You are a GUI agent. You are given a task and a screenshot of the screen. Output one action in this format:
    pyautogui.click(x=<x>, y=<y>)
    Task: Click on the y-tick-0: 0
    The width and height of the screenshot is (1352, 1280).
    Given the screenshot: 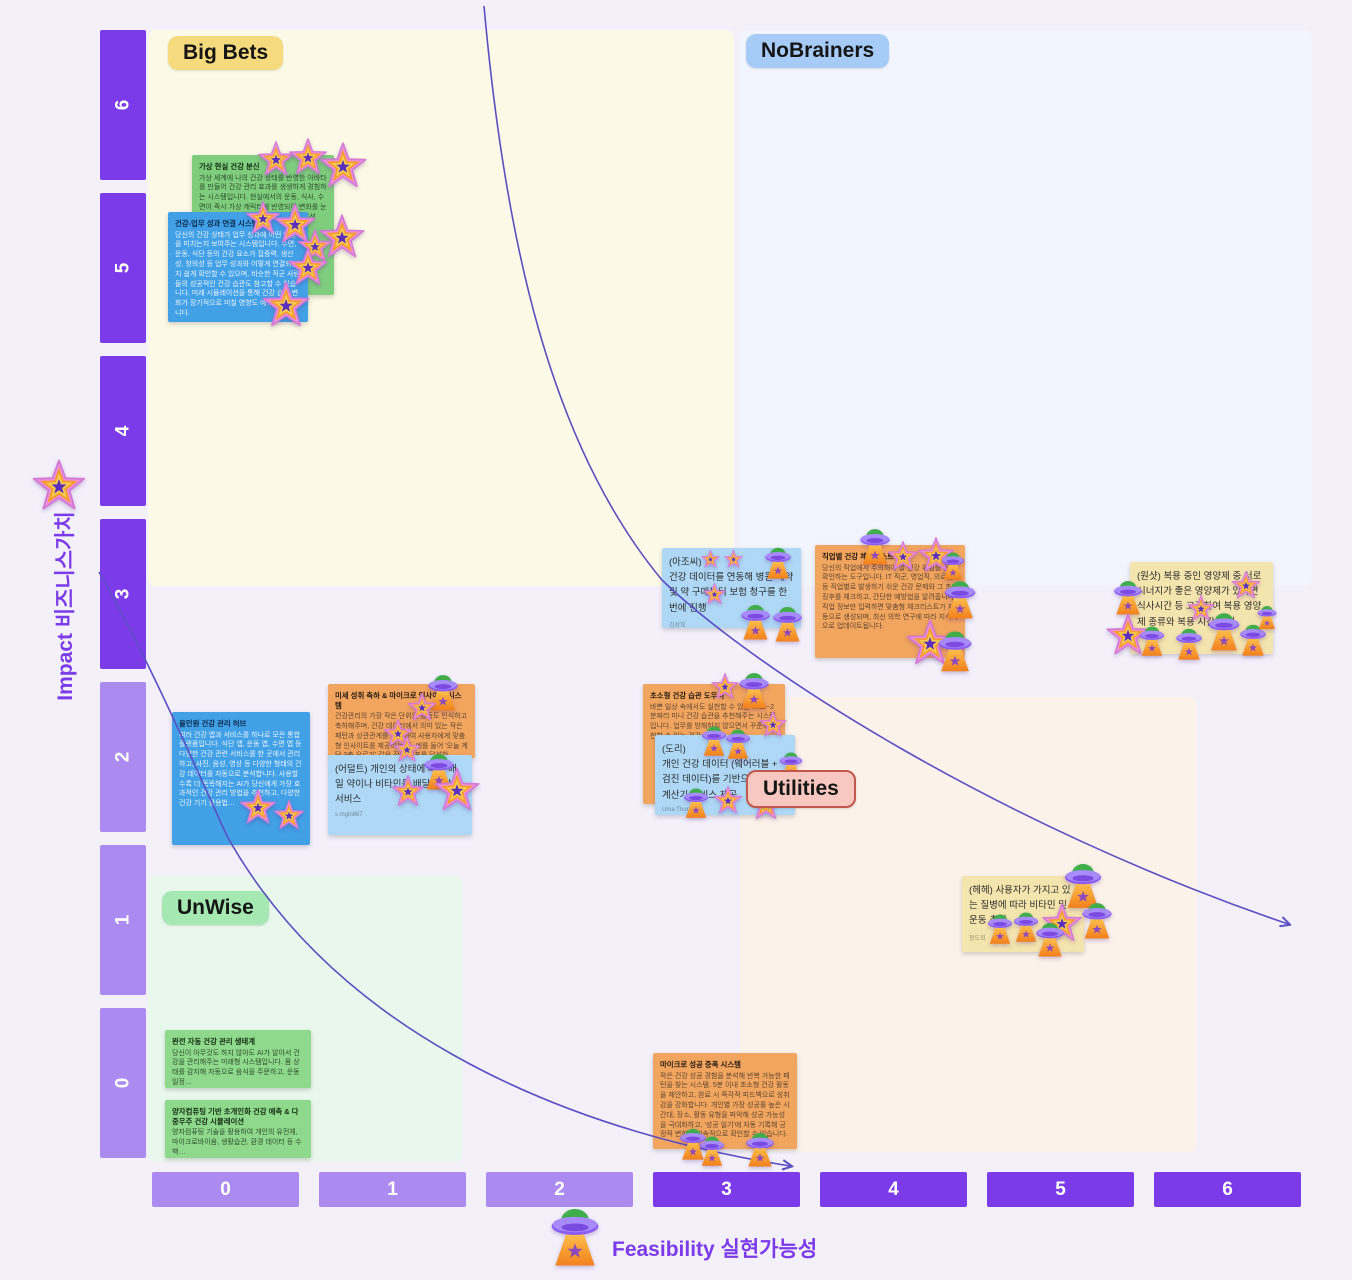 What is the action you would take?
    pyautogui.click(x=123, y=1083)
    